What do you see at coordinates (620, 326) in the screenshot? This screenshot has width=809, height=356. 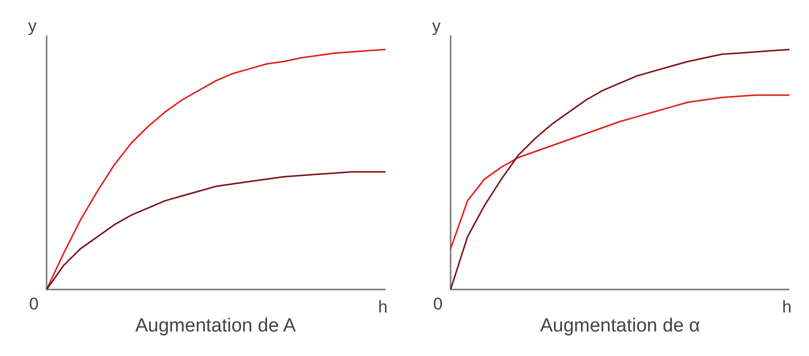 I see `x-axis-title: Augmentation de α` at bounding box center [620, 326].